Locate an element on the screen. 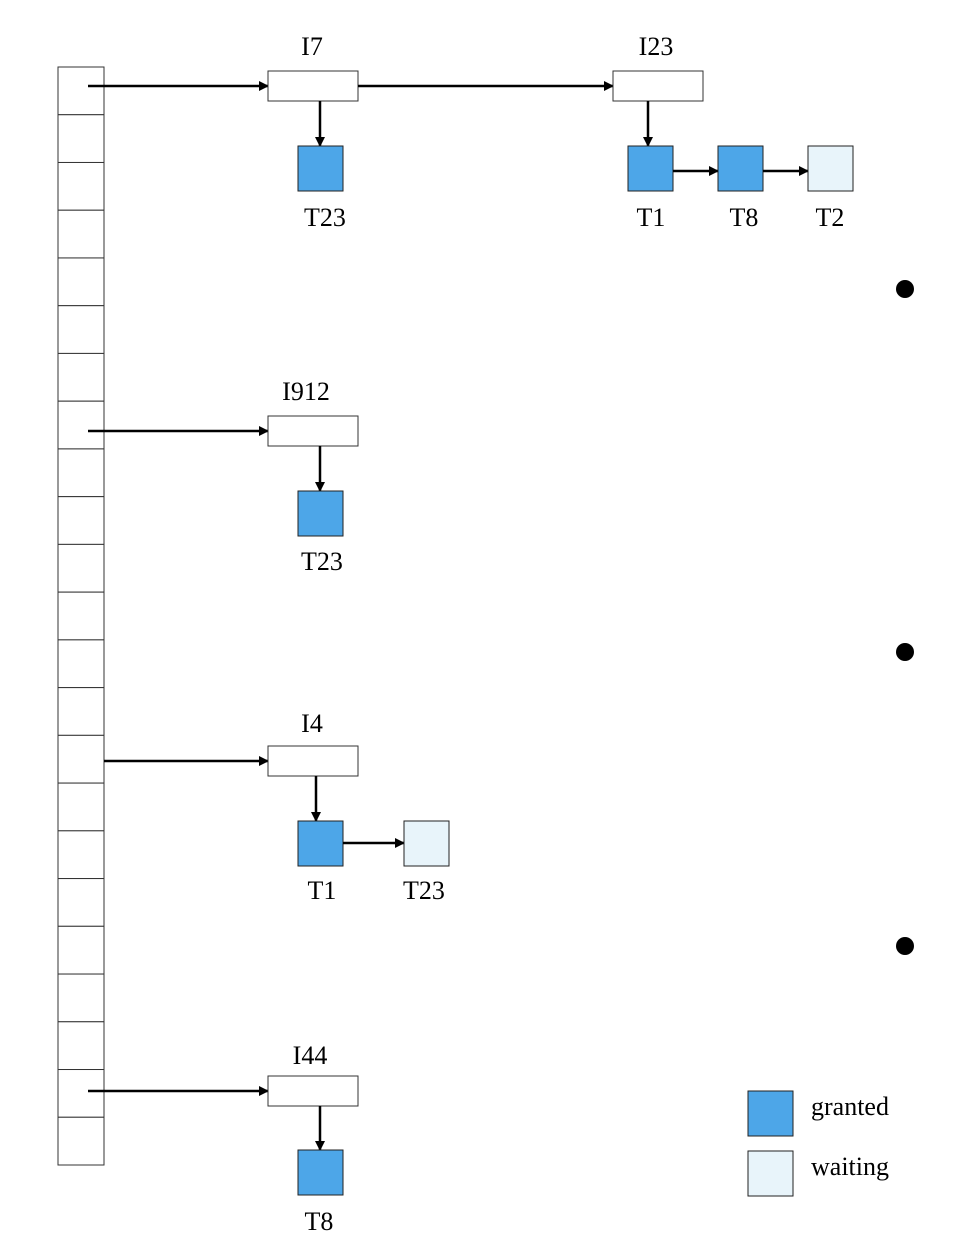  item-label: I4 is located at coordinates (312, 723).